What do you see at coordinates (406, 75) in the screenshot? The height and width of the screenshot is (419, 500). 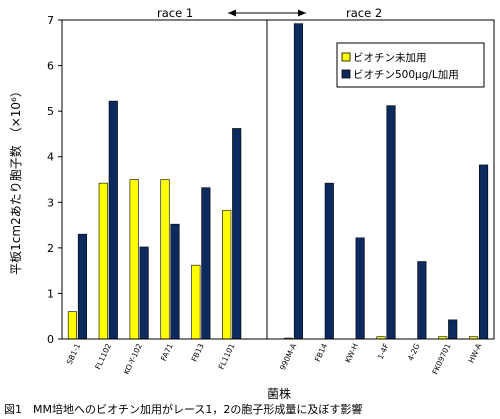 I see `legend-label-biotin: ビオチン500μg/L加用` at bounding box center [406, 75].